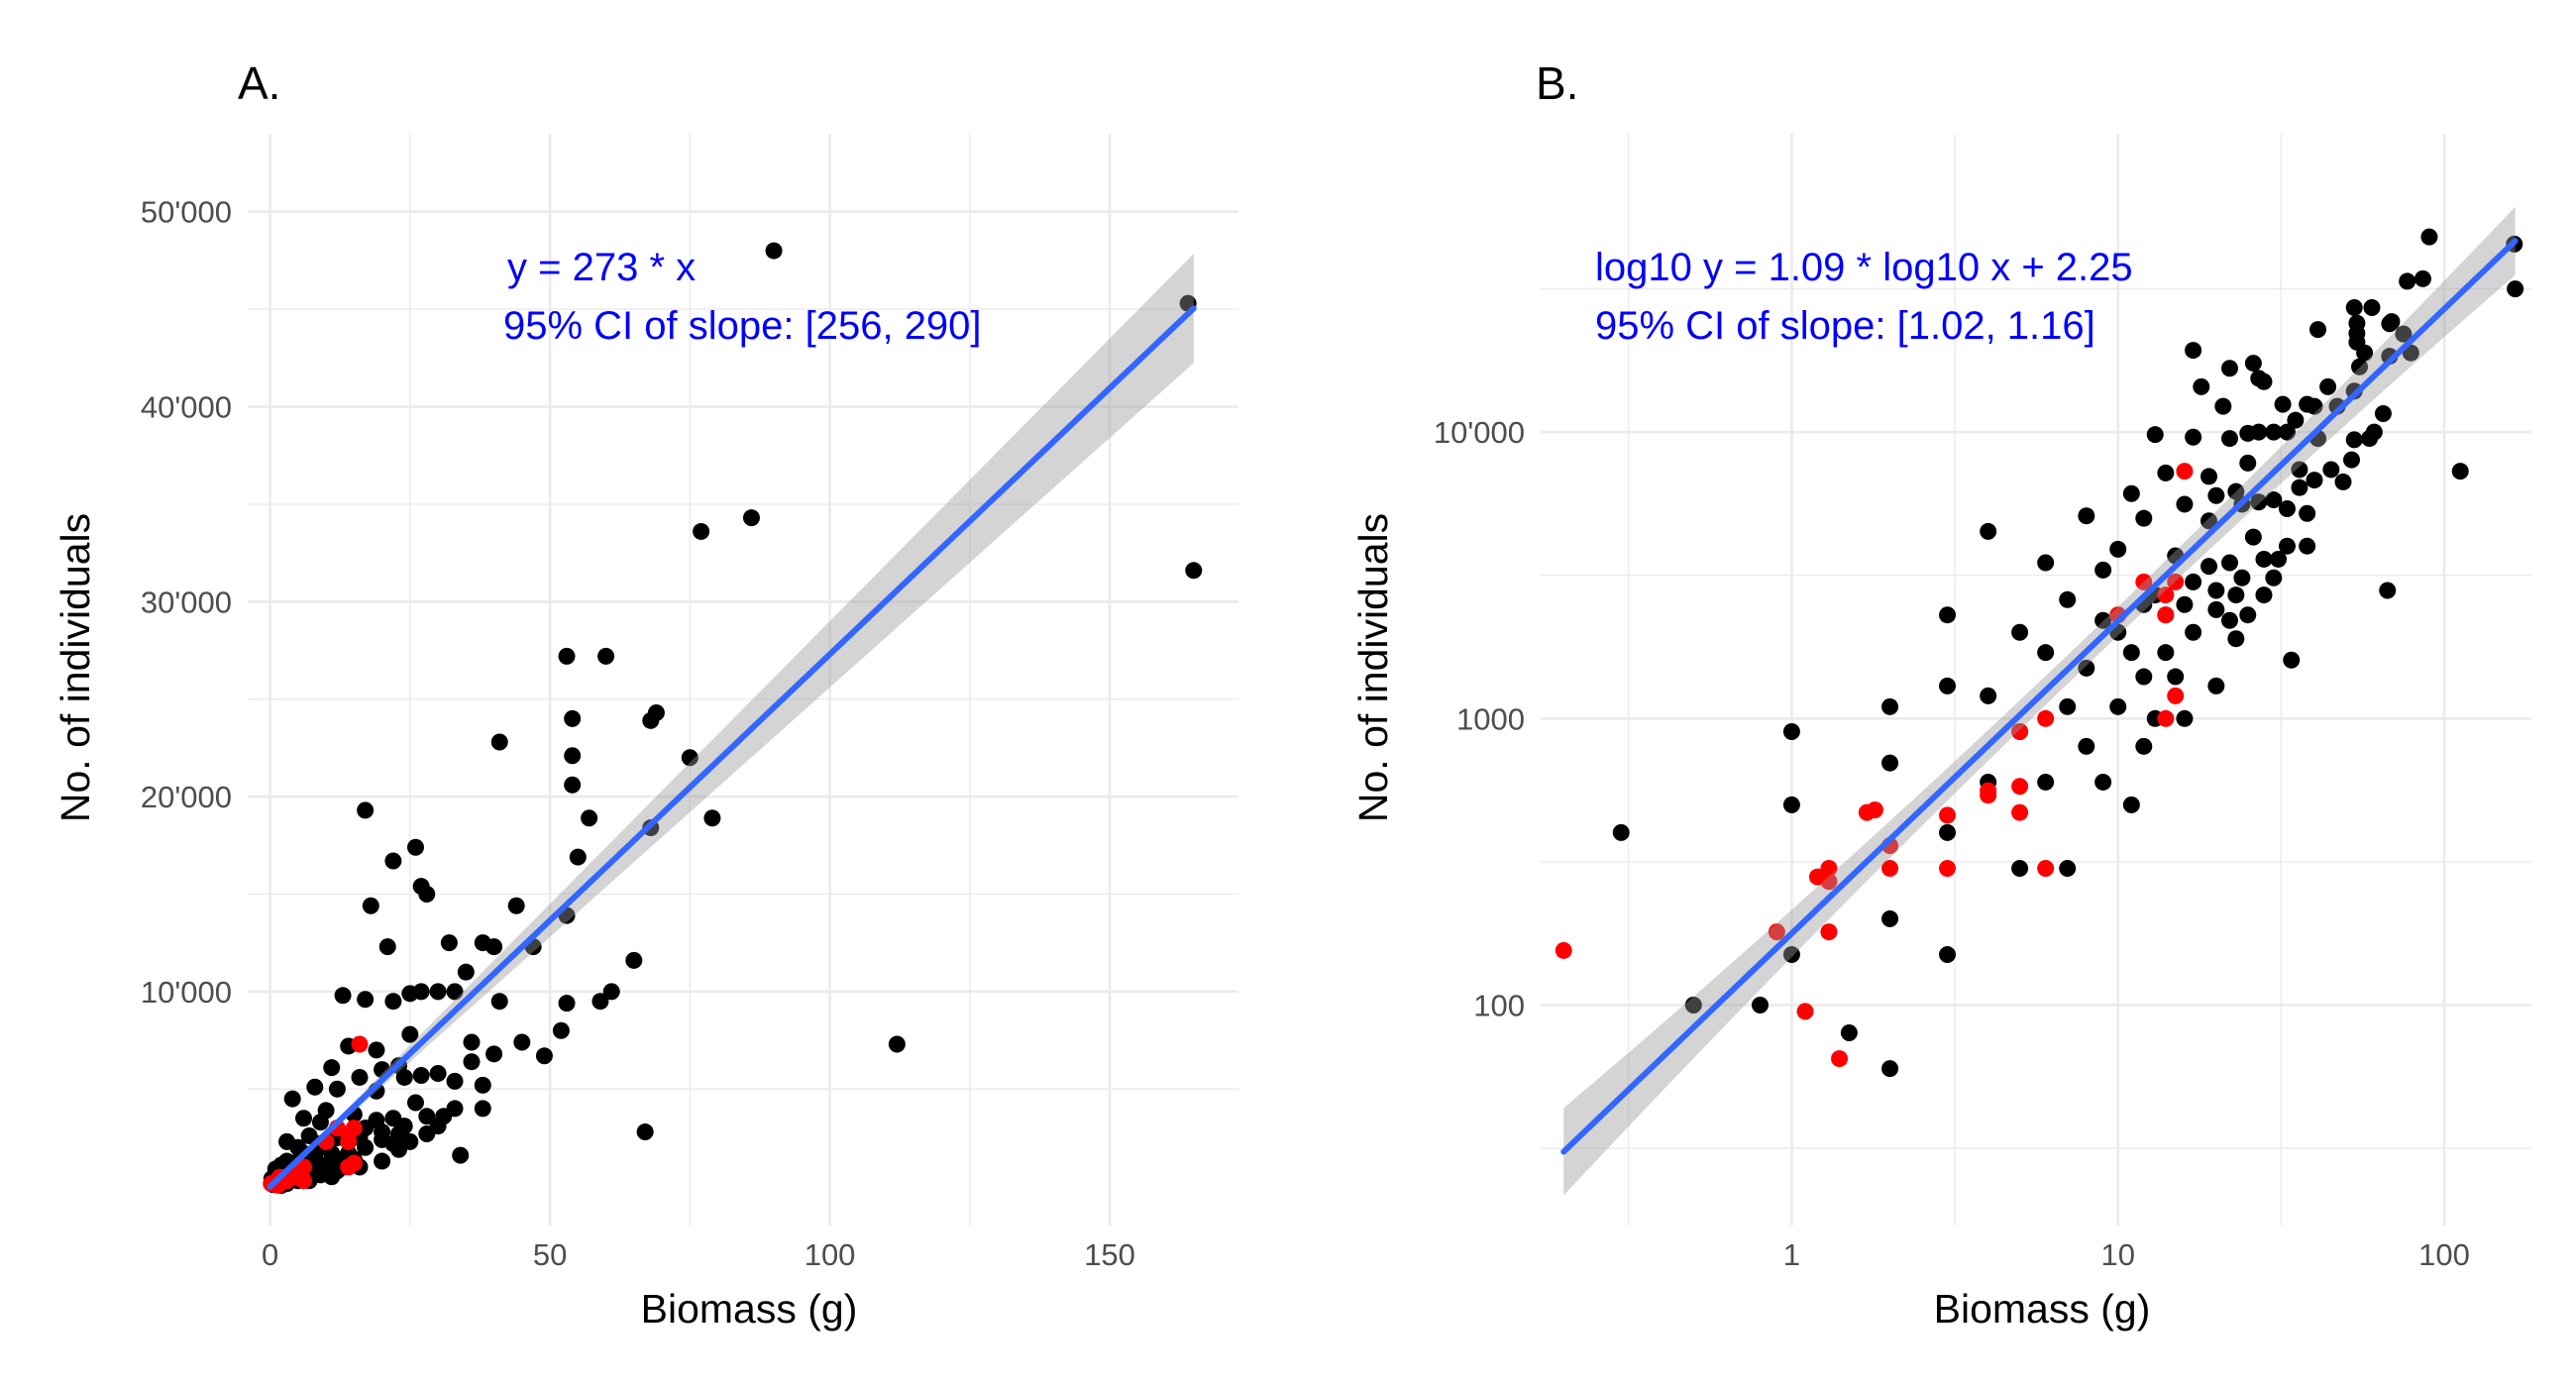 Image resolution: width=2576 pixels, height=1387 pixels. What do you see at coordinates (742, 326) in the screenshot?
I see `fit-annotation: 95% CI of slope: [256, 290]` at bounding box center [742, 326].